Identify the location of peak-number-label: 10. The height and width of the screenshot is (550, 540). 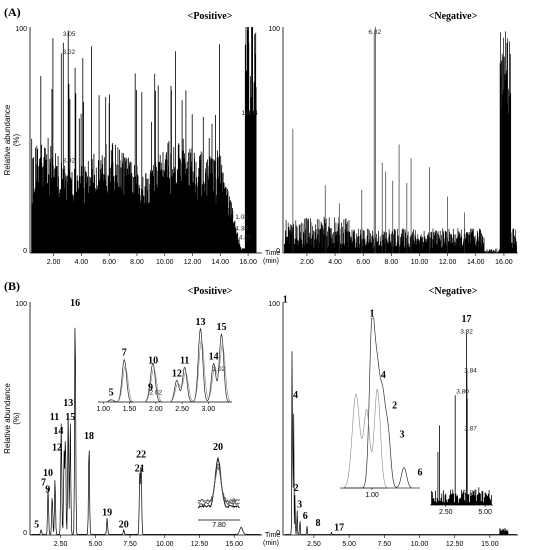
(48, 473).